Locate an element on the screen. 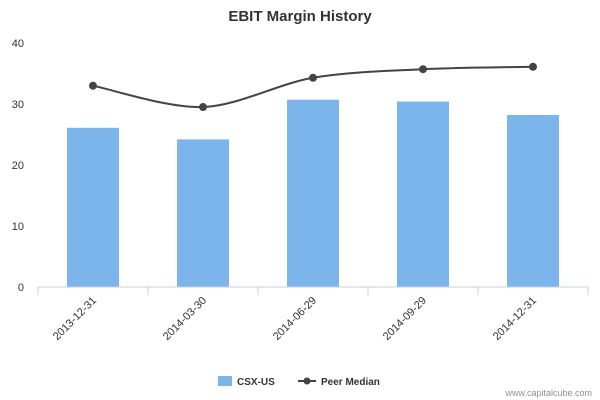  y-tick-label: 0 is located at coordinates (21, 288).